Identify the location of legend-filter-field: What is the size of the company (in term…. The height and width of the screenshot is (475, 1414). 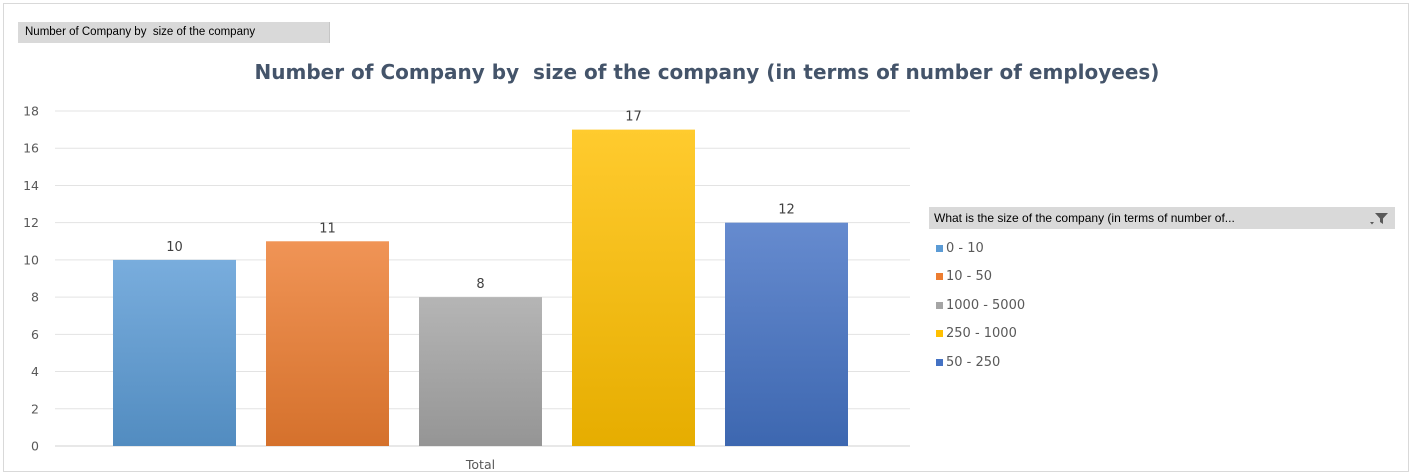
(1162, 218).